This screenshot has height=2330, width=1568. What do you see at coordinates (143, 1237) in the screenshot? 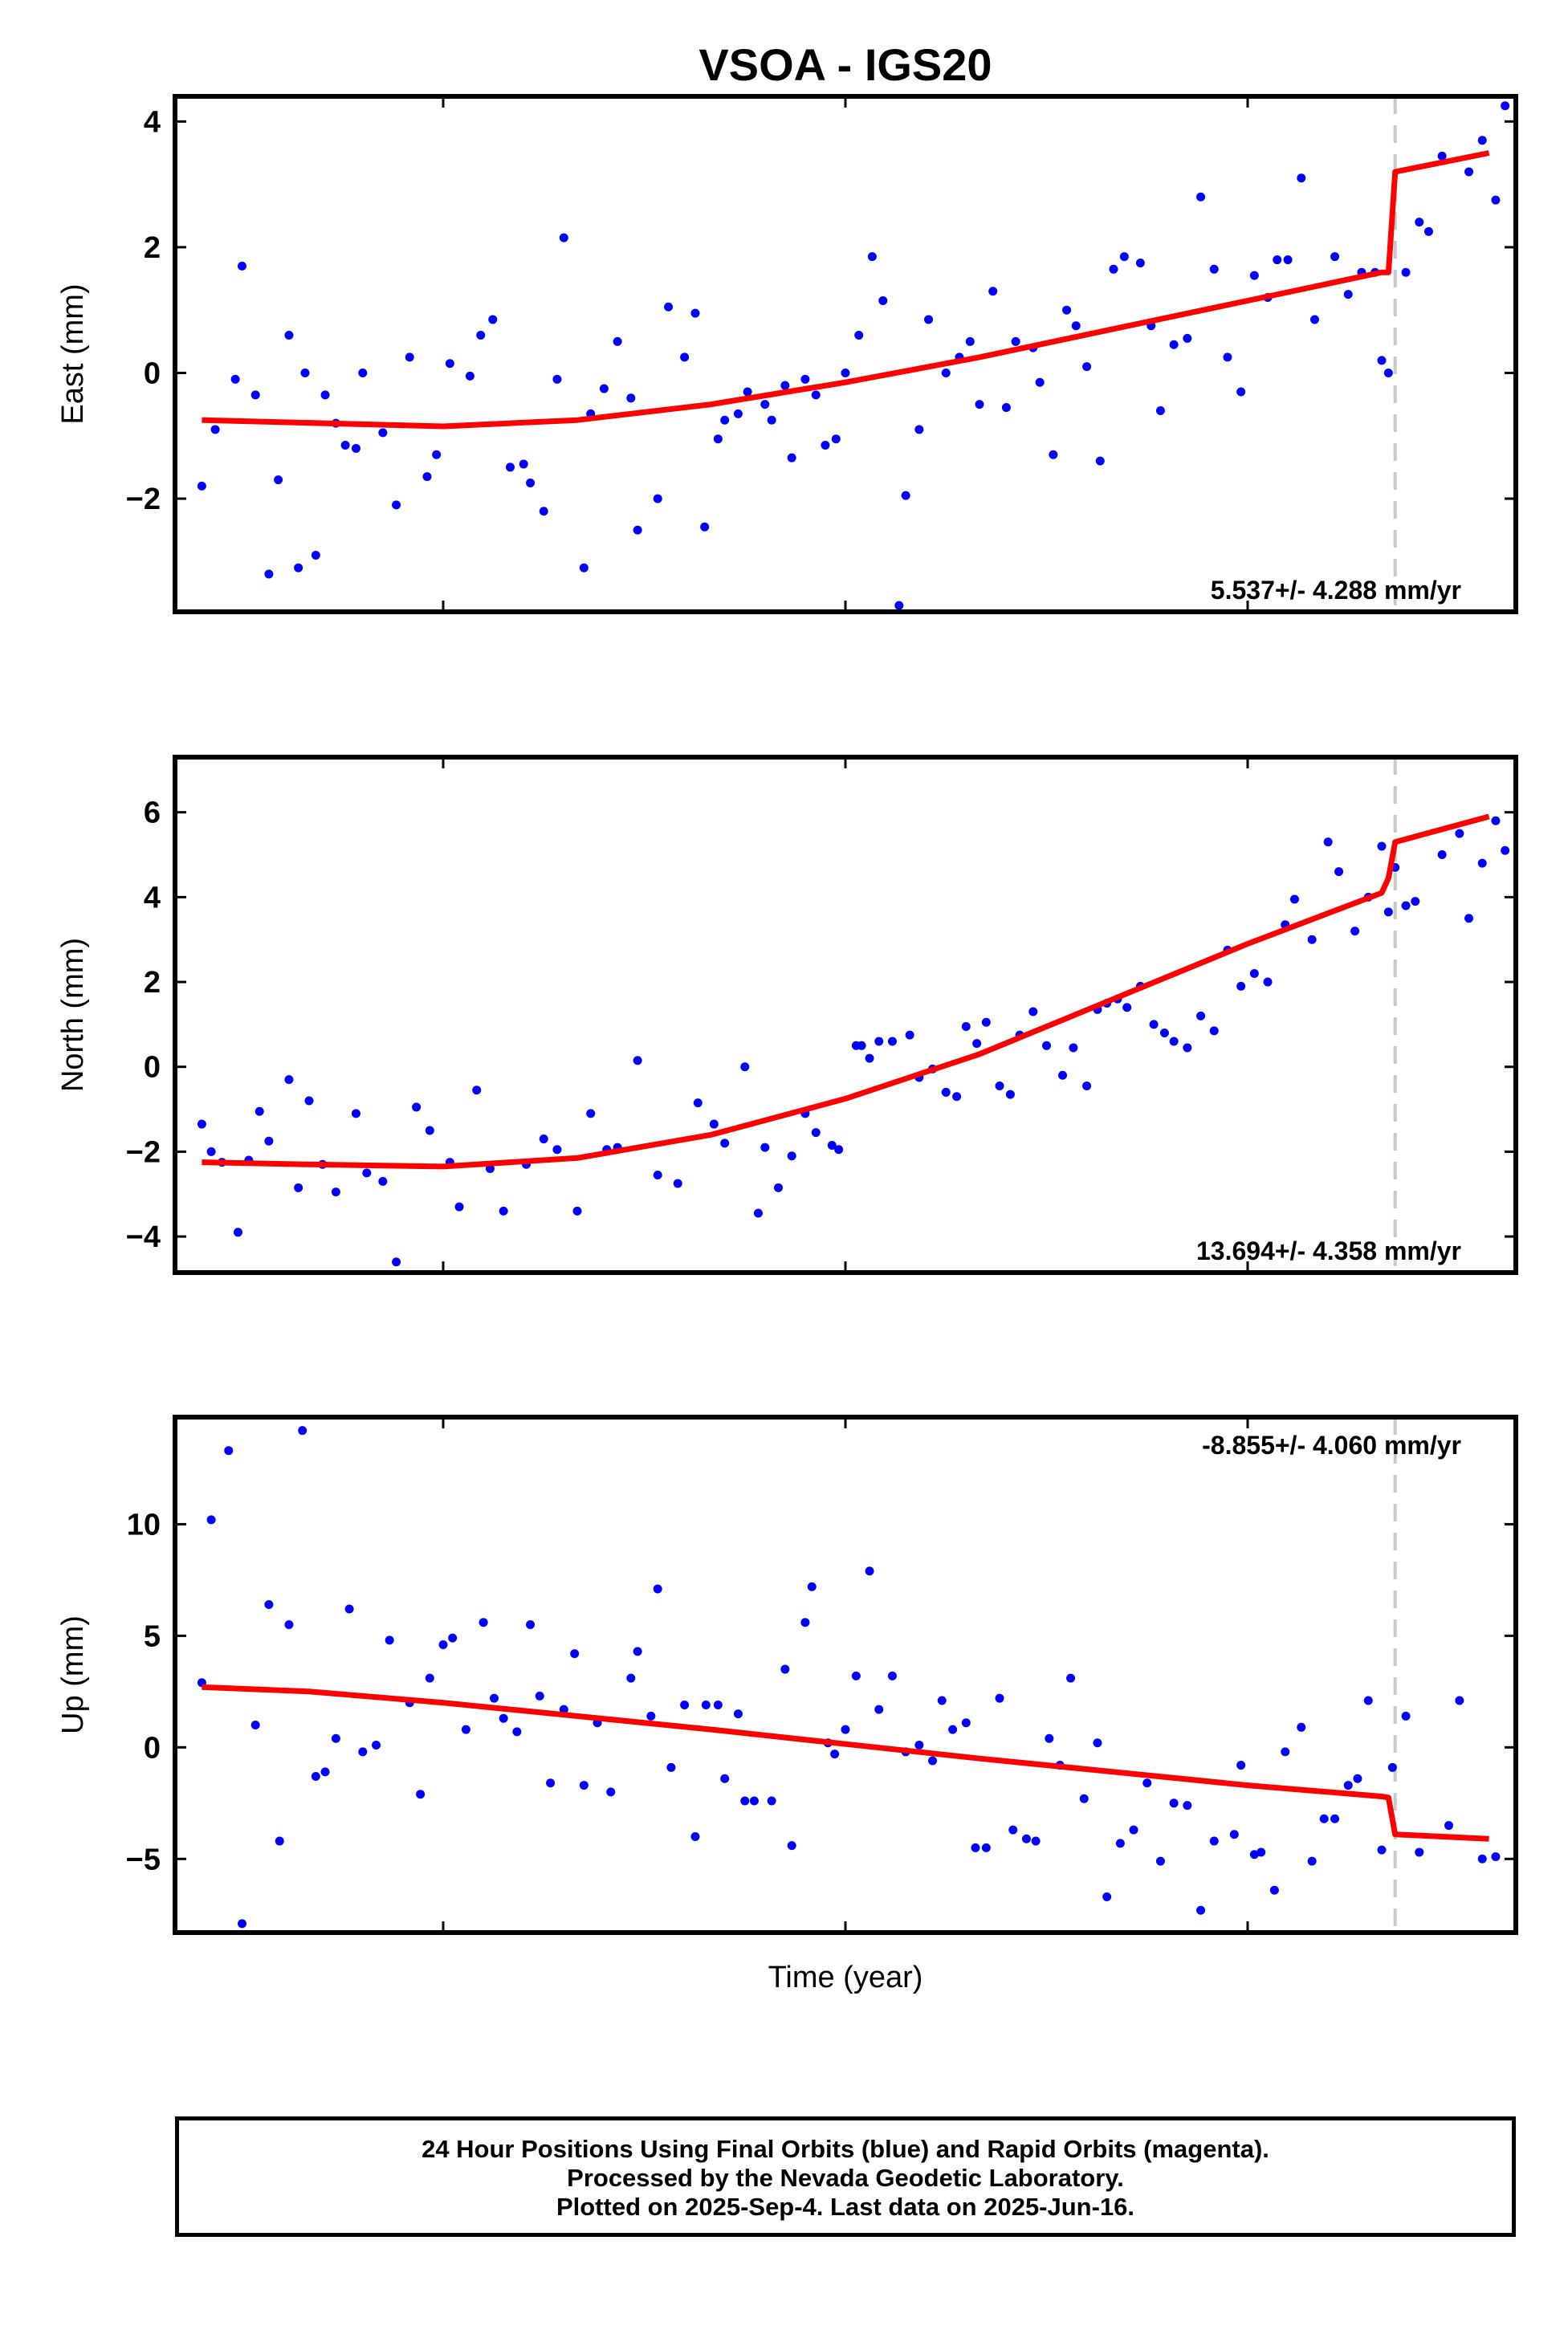
I see `y-tick-label: −4` at bounding box center [143, 1237].